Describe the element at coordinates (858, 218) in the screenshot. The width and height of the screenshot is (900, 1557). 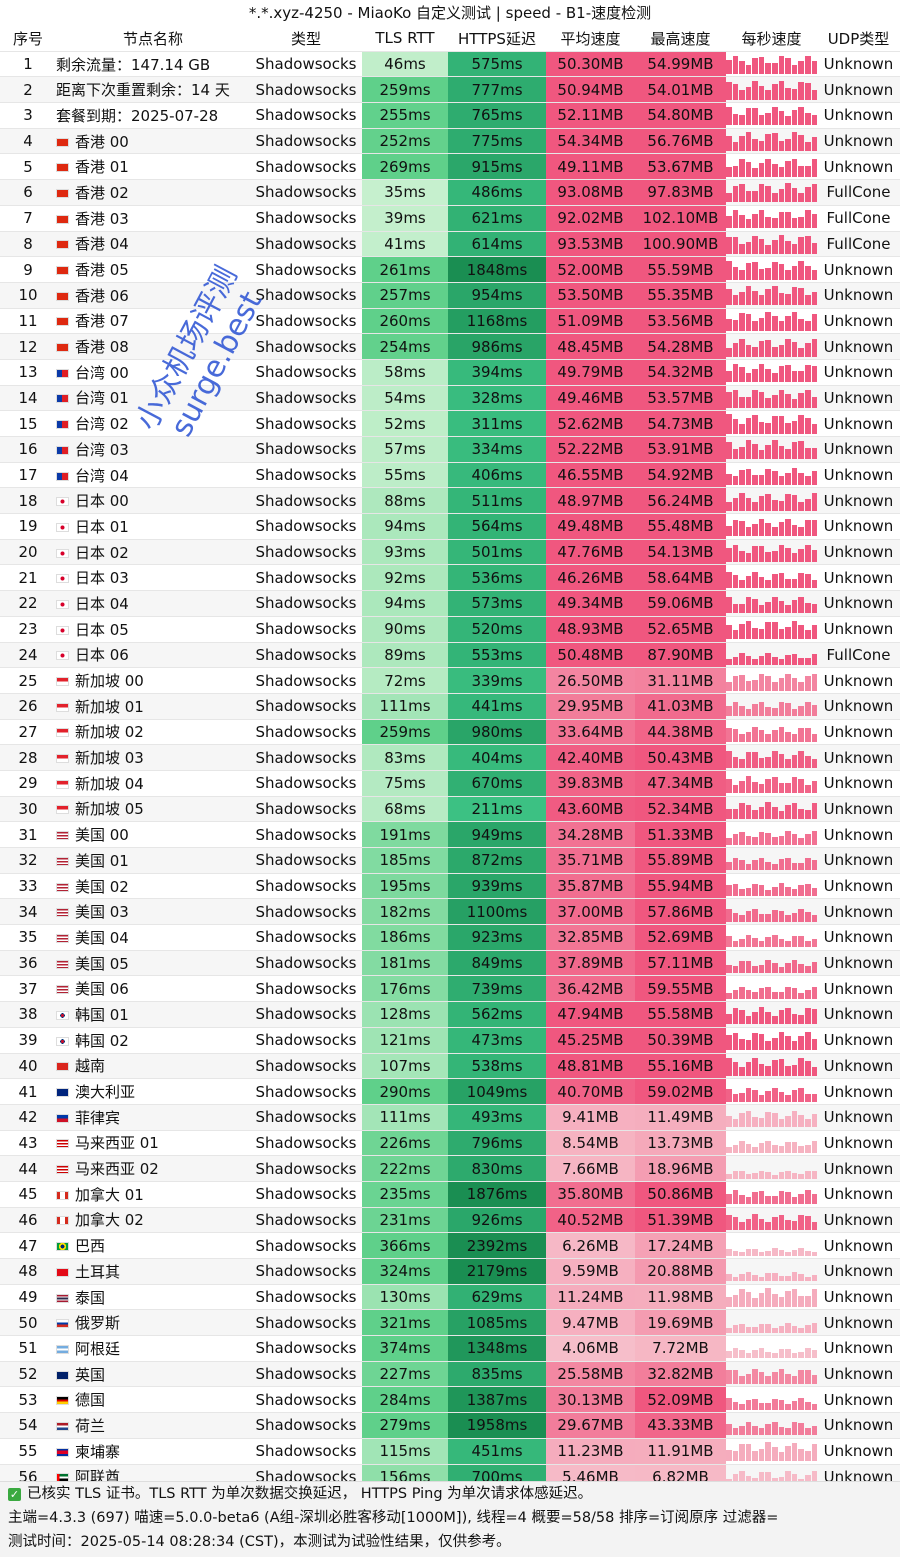
I see `udp-type: FullCone` at that location.